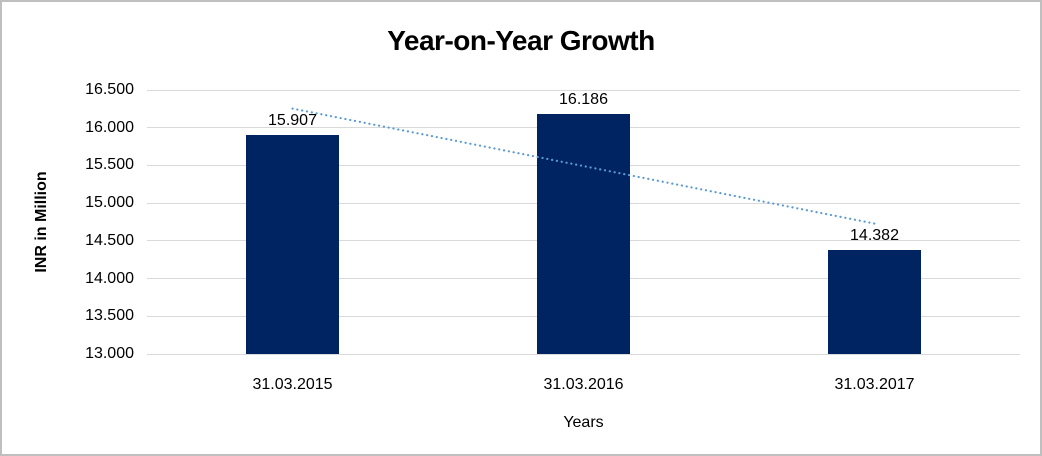 This screenshot has width=1042, height=456. I want to click on y-tick-label: 13.500, so click(109, 316).